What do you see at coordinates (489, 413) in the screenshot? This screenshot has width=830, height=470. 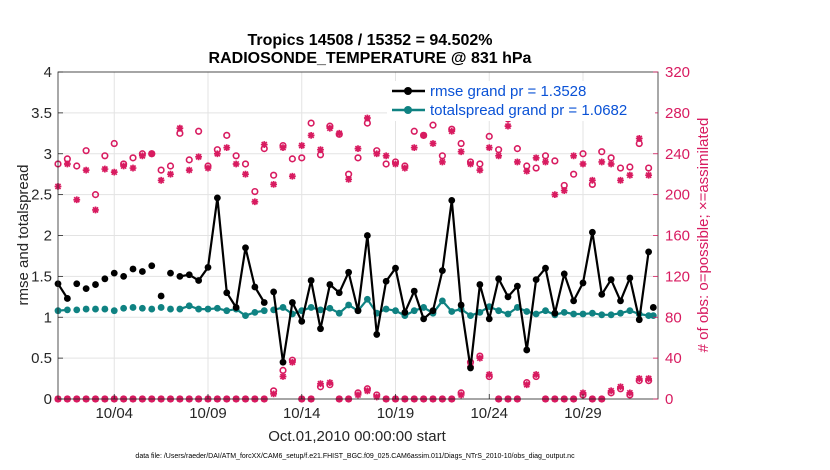 I see `x-tick-label: 10/24` at bounding box center [489, 413].